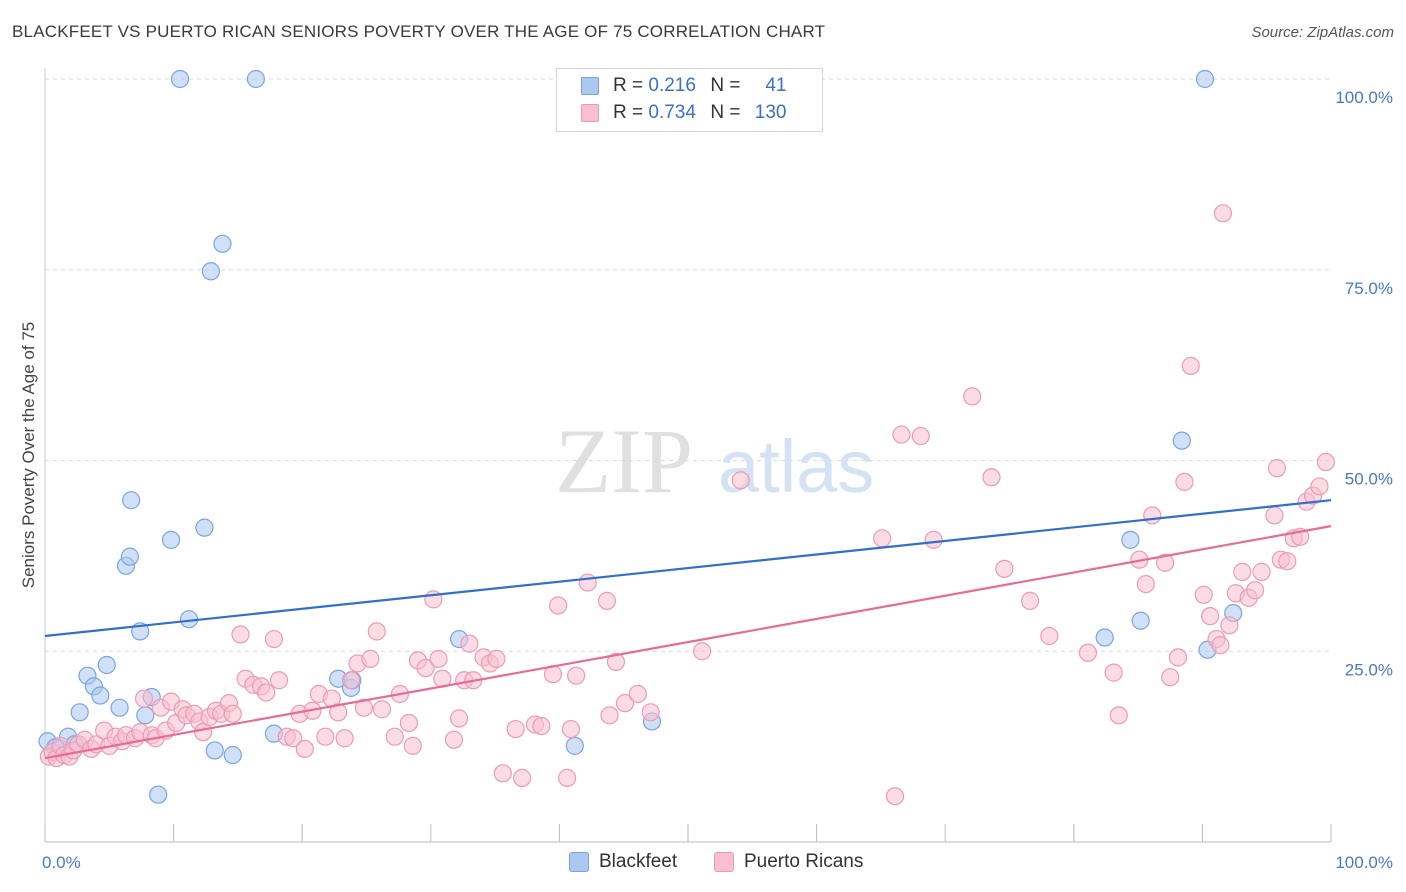 The width and height of the screenshot is (1406, 892). What do you see at coordinates (804, 861) in the screenshot?
I see `legend-label-puerto-ricans: Puerto Ricans` at bounding box center [804, 861].